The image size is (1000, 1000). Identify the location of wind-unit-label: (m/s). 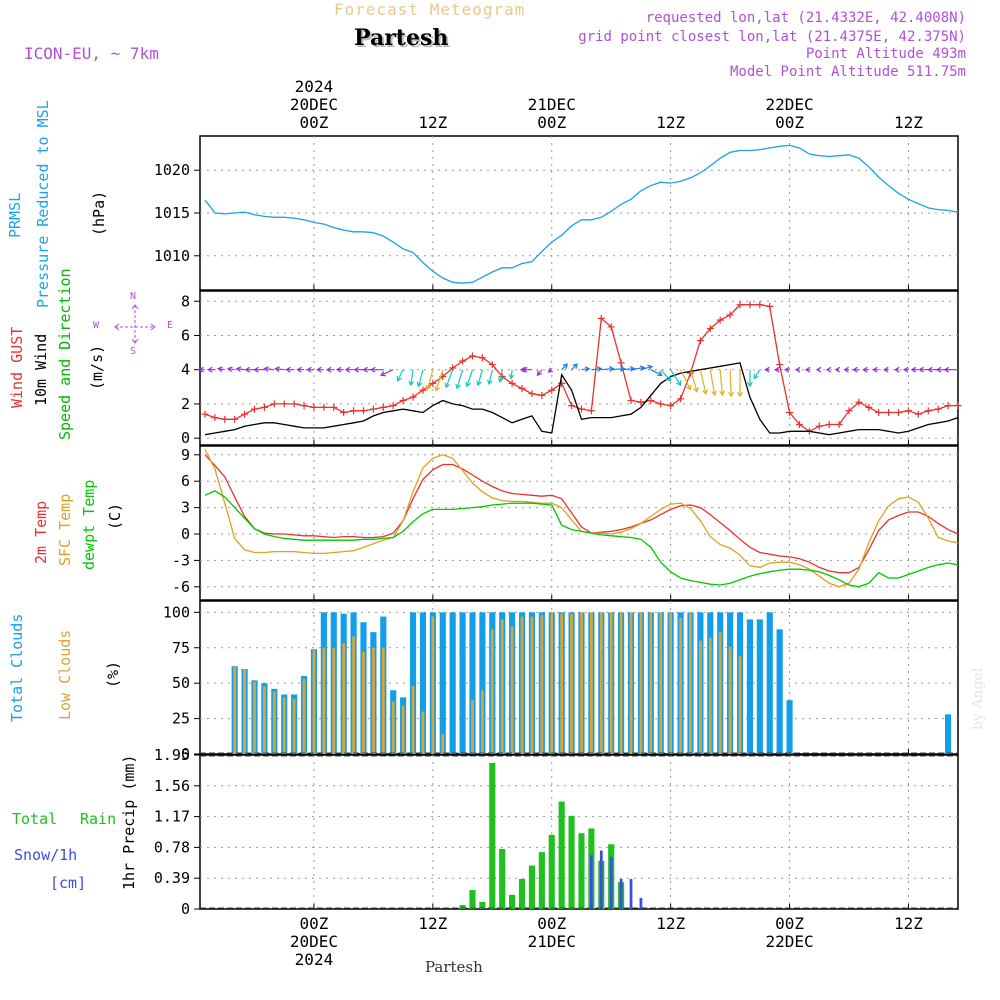
(97, 367).